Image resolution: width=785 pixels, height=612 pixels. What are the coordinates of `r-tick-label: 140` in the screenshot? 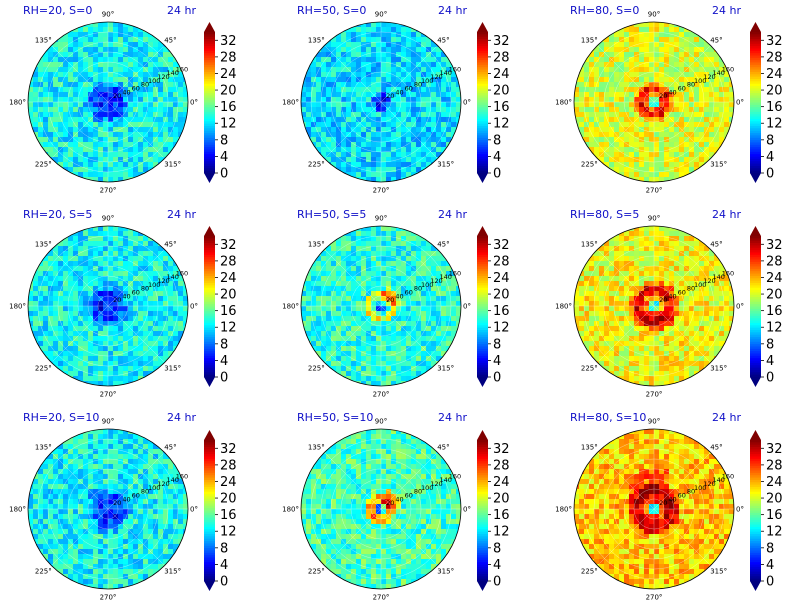 It's located at (718, 277).